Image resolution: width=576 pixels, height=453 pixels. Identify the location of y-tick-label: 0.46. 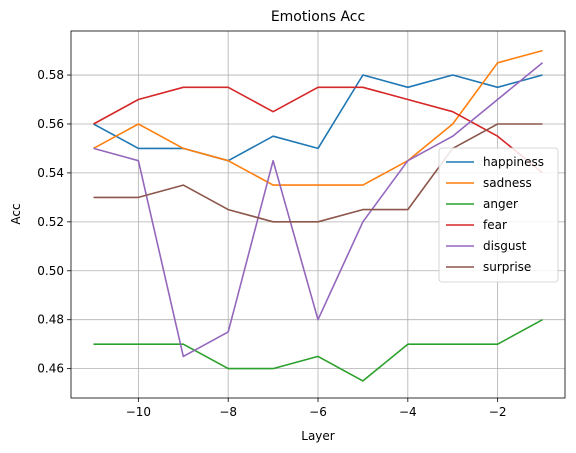
(50, 369).